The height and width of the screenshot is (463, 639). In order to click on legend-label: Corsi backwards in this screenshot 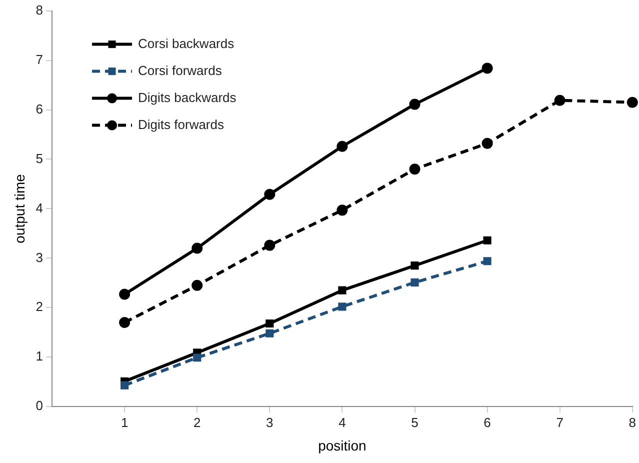, I will do `click(186, 43)`.